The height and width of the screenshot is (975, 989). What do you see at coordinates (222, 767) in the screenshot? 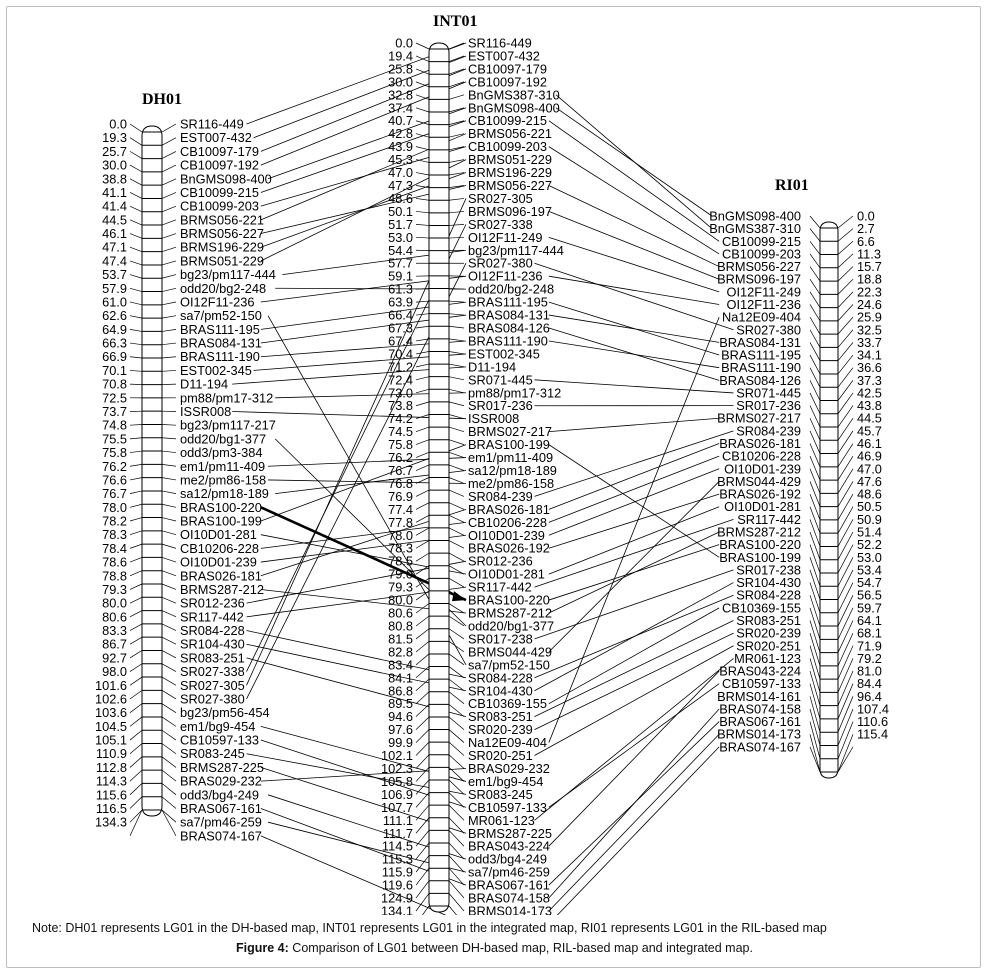
I see `dh-marker-brms287-225: BRMS287-225` at bounding box center [222, 767].